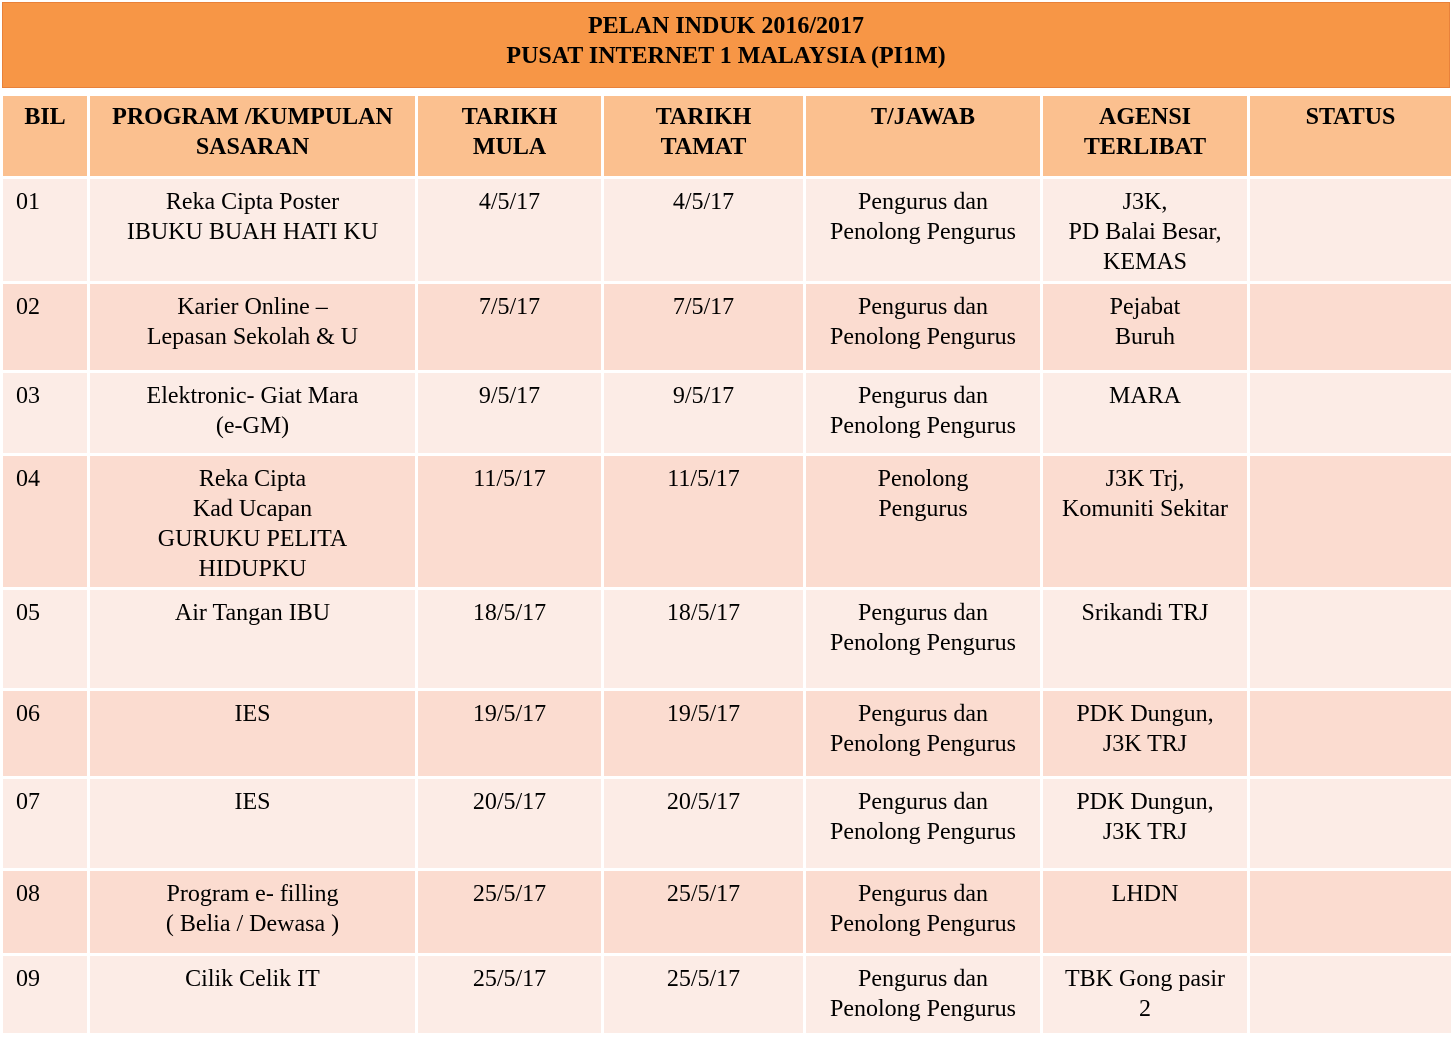 The image size is (1454, 1050). What do you see at coordinates (923, 479) in the screenshot?
I see `cell-text: Penolong` at bounding box center [923, 479].